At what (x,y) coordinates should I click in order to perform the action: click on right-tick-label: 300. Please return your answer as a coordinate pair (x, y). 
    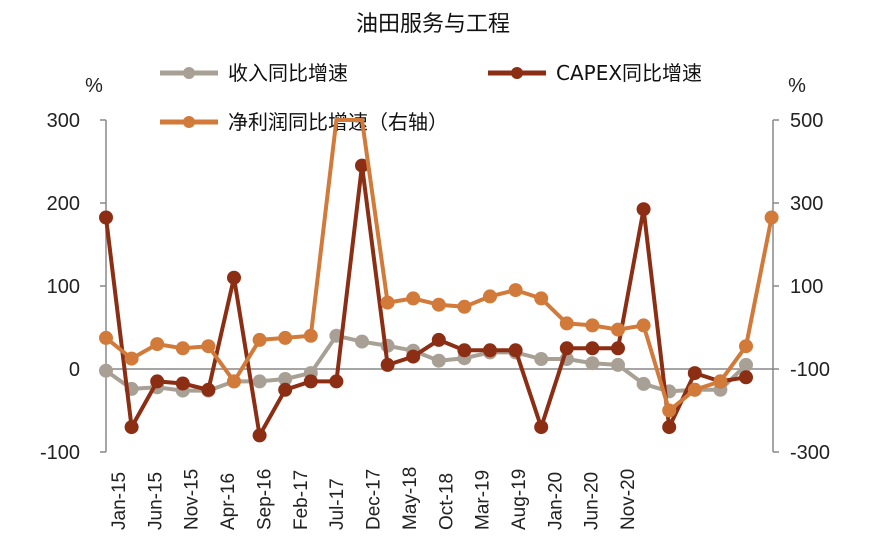
    Looking at the image, I should click on (806, 204).